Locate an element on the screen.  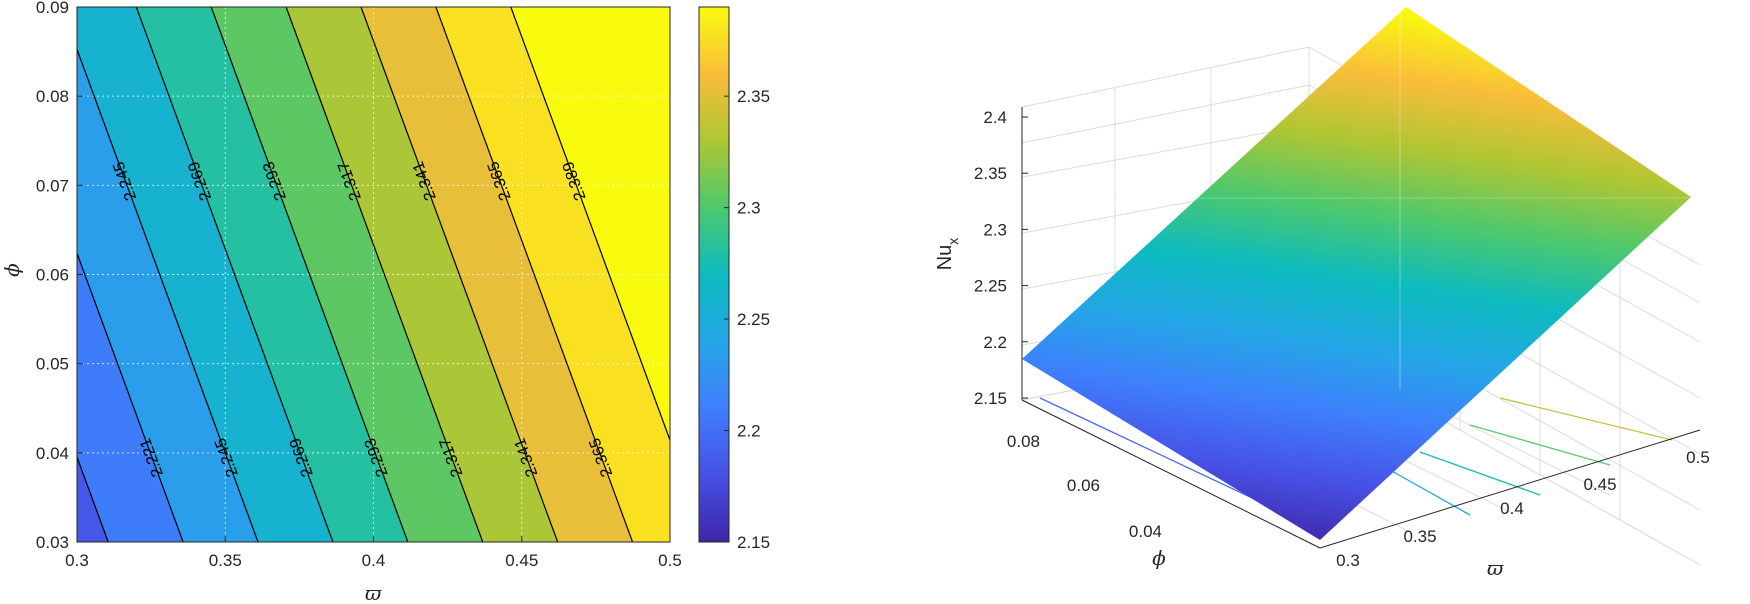
contour-x-tick-label: 0.3 is located at coordinates (77, 560).